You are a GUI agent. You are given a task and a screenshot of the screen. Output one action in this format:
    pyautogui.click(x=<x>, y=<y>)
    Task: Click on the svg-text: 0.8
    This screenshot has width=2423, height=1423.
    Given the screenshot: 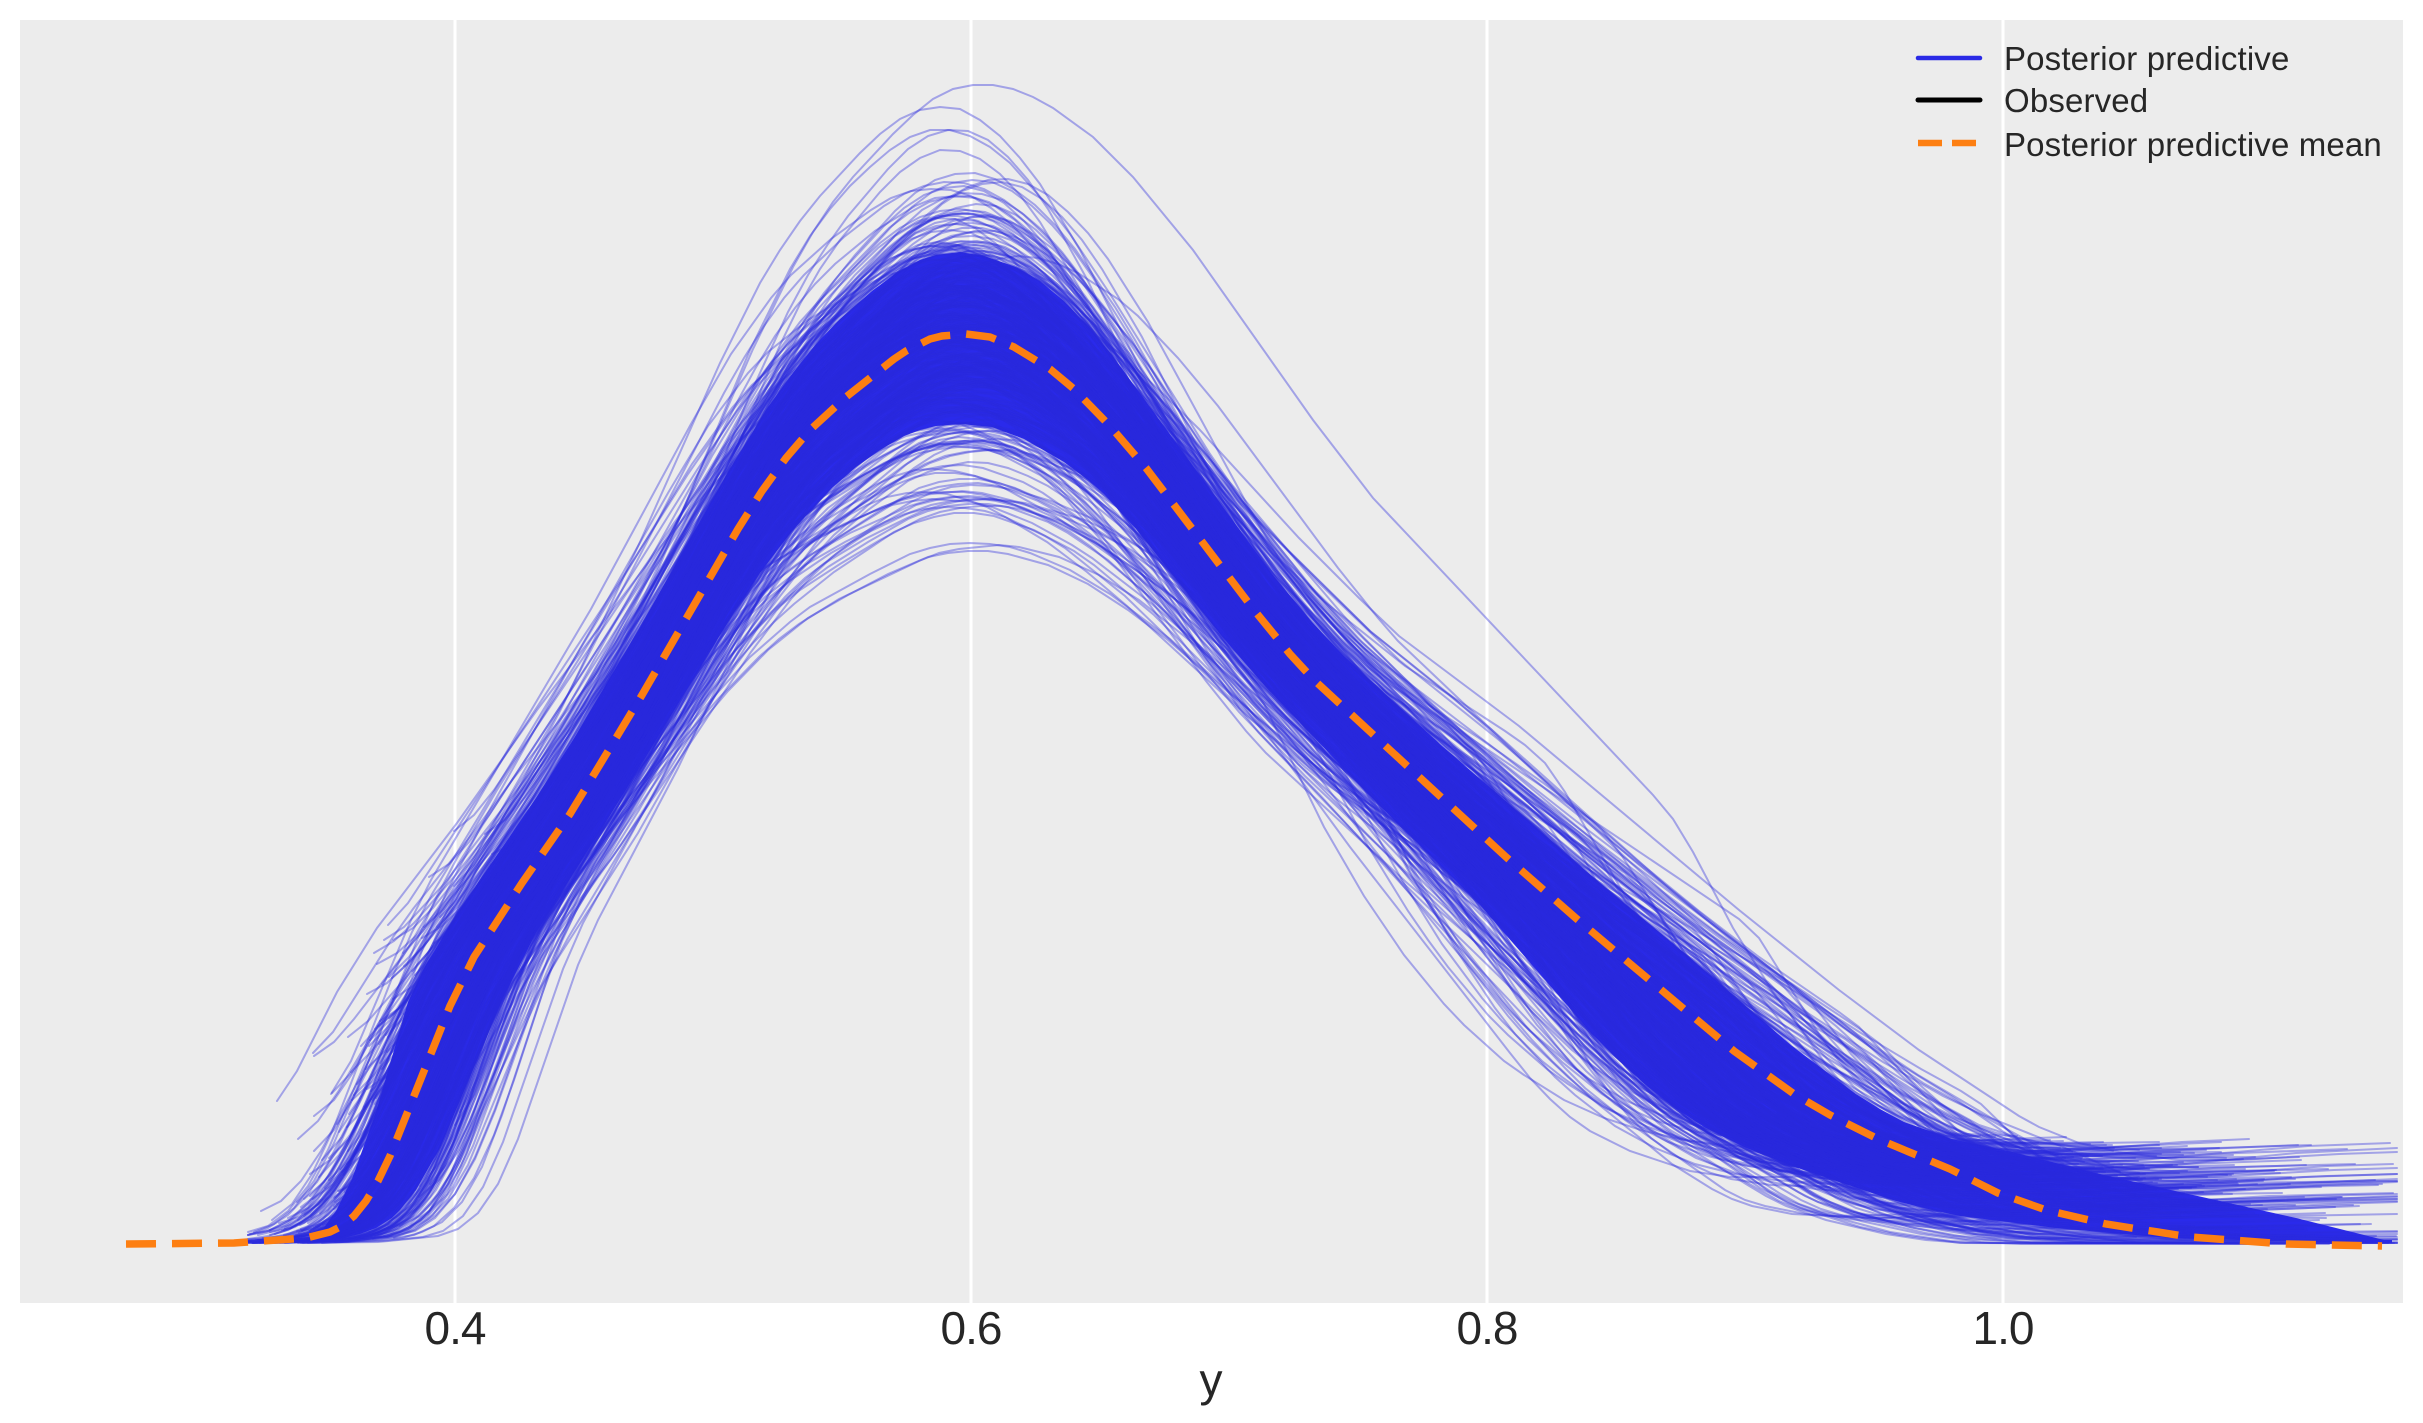 What is the action you would take?
    pyautogui.click(x=1487, y=1328)
    